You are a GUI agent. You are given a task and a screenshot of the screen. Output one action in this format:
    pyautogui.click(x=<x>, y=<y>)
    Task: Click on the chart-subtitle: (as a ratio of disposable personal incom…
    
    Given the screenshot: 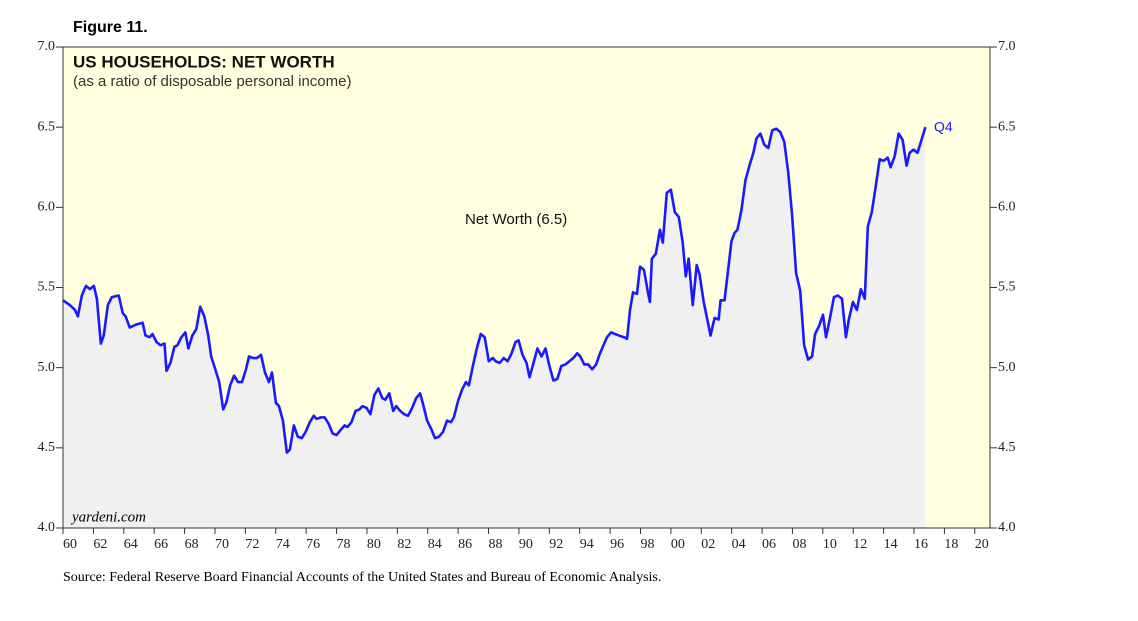 What is the action you would take?
    pyautogui.click(x=212, y=81)
    